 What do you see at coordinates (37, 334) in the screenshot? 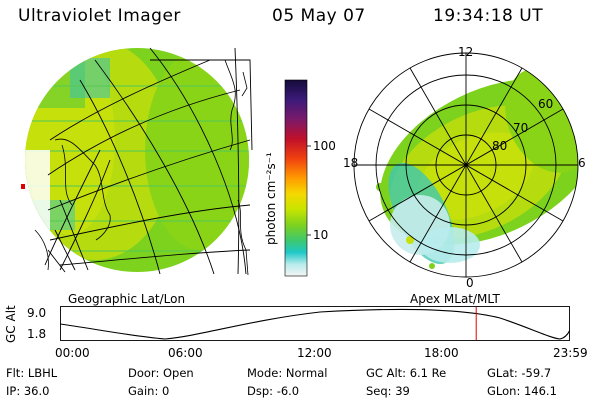
I see `altitude-ytick-low: 1.8` at bounding box center [37, 334].